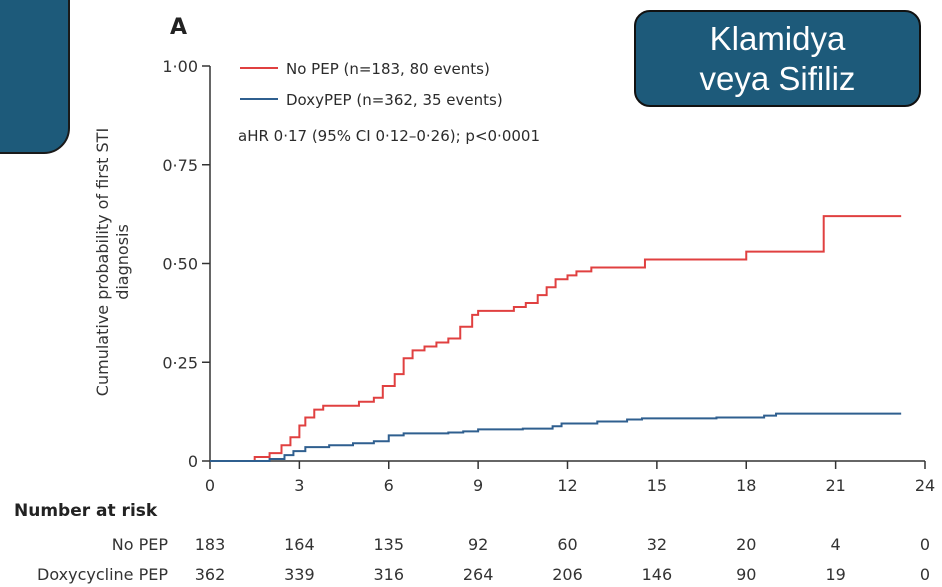 The image size is (942, 587). I want to click on x-tick-label: 21, so click(835, 485).